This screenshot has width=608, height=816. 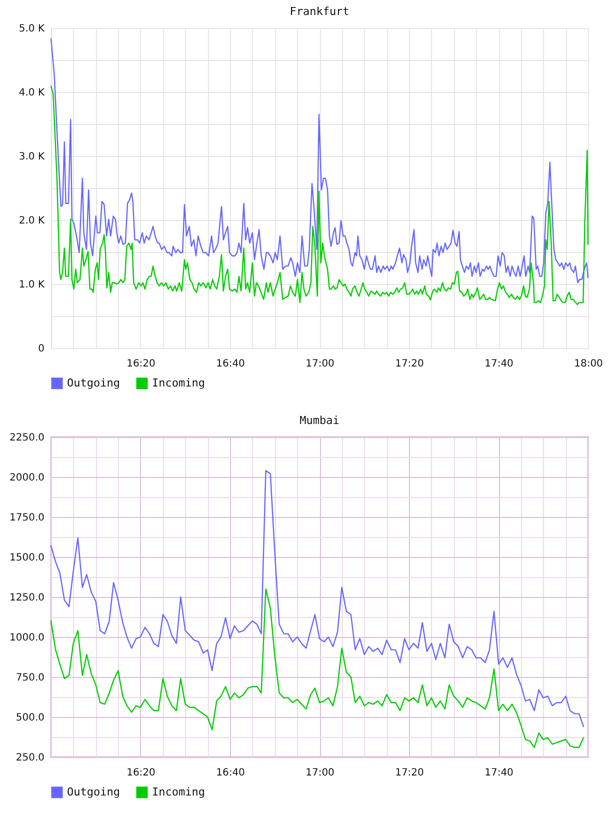 I want to click on y-tick-label: 2250.0, so click(x=27, y=438).